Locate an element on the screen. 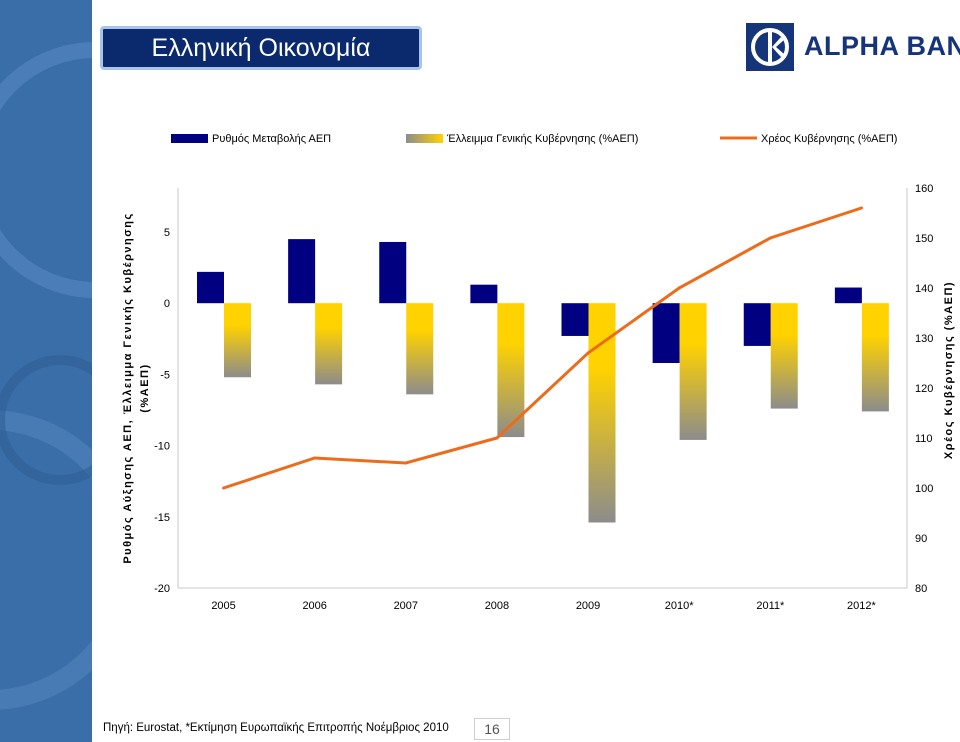  right-tick-label: 90 is located at coordinates (921, 539).